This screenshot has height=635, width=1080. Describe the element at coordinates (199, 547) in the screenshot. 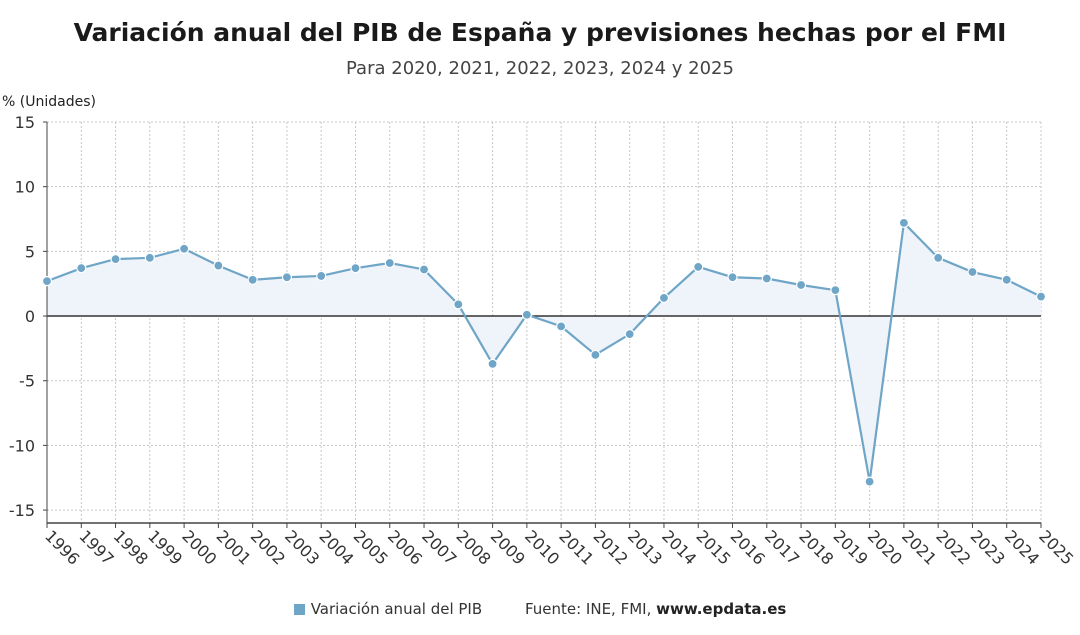

I see `x-tick-label: 2000` at that location.